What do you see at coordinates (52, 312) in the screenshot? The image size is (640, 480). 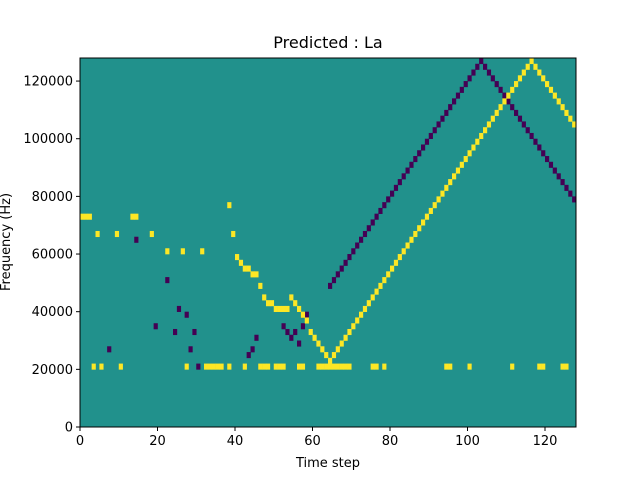 I see `y-tick-label: 40000` at bounding box center [52, 312].